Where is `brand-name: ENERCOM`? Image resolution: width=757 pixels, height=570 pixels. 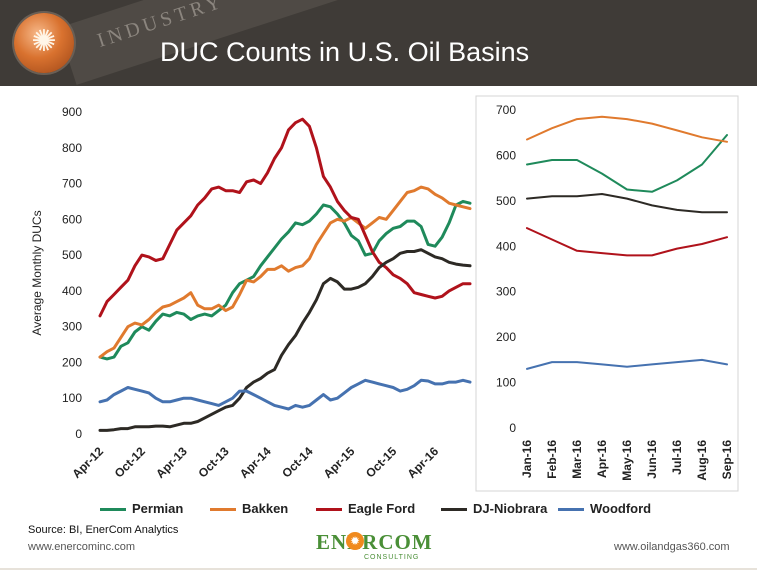
brand-name: ENERCOM is located at coordinates (374, 542).